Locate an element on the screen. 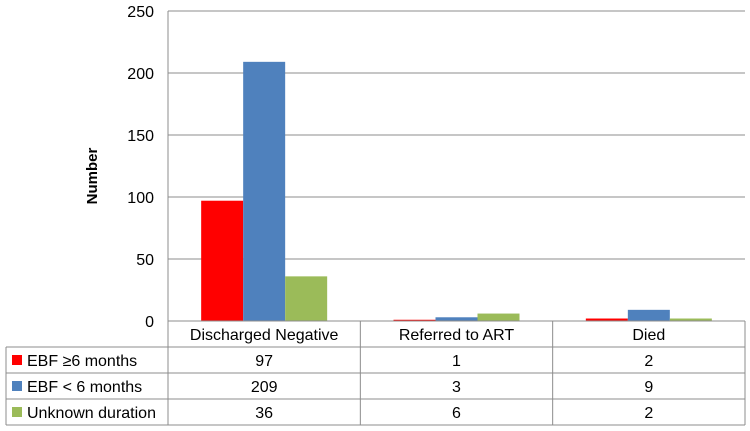 Image resolution: width=750 pixels, height=431 pixels. x-category-label: Discharged Negative is located at coordinates (264, 335).